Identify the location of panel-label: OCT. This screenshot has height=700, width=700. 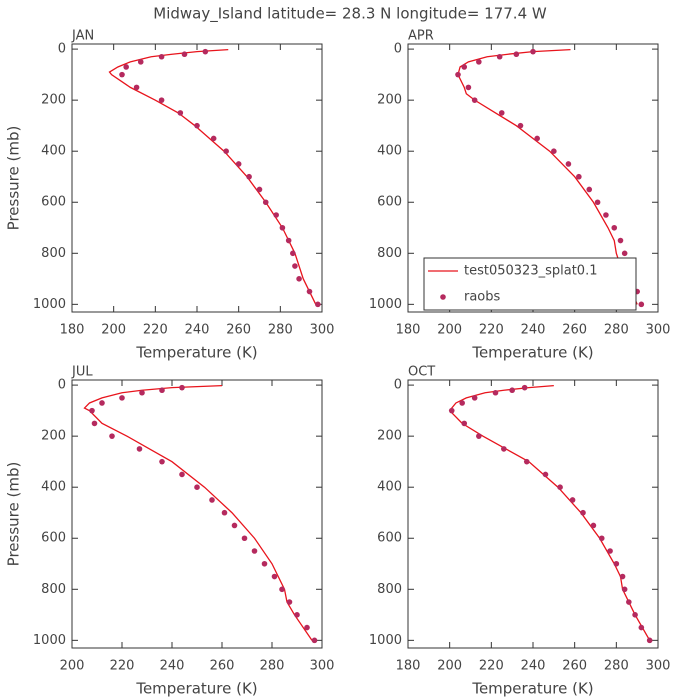
(421, 372).